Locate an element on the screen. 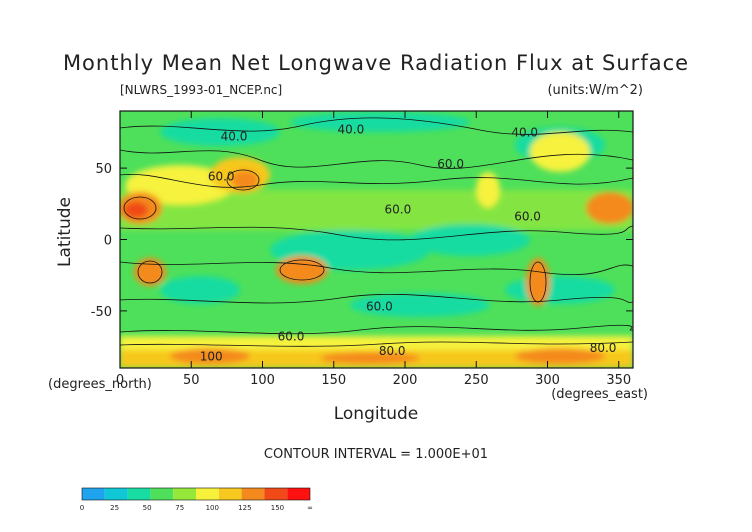  units-label: (units:W/m^2) is located at coordinates (595, 90).